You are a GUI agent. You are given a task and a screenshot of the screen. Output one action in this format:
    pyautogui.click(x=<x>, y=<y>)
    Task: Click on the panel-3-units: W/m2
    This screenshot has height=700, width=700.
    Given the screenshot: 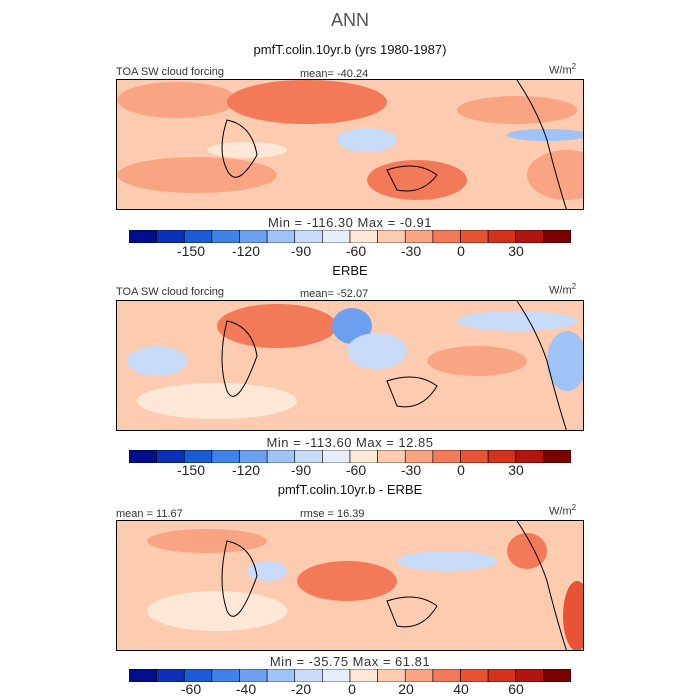 What is the action you would take?
    pyautogui.click(x=562, y=510)
    